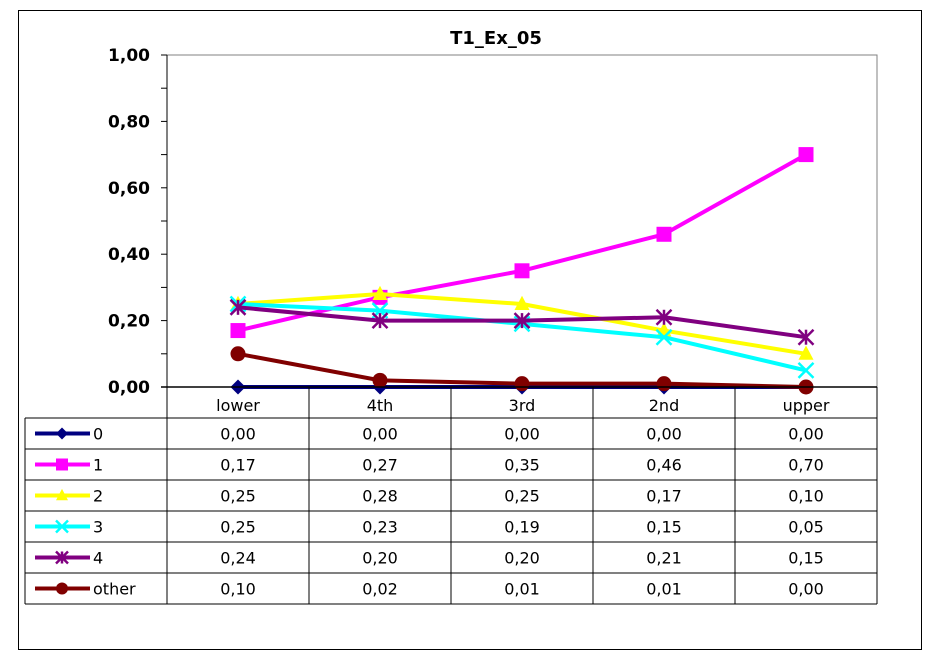 This screenshot has height=650, width=938. Describe the element at coordinates (380, 496) in the screenshot. I see `table-cell: 0,28` at that location.